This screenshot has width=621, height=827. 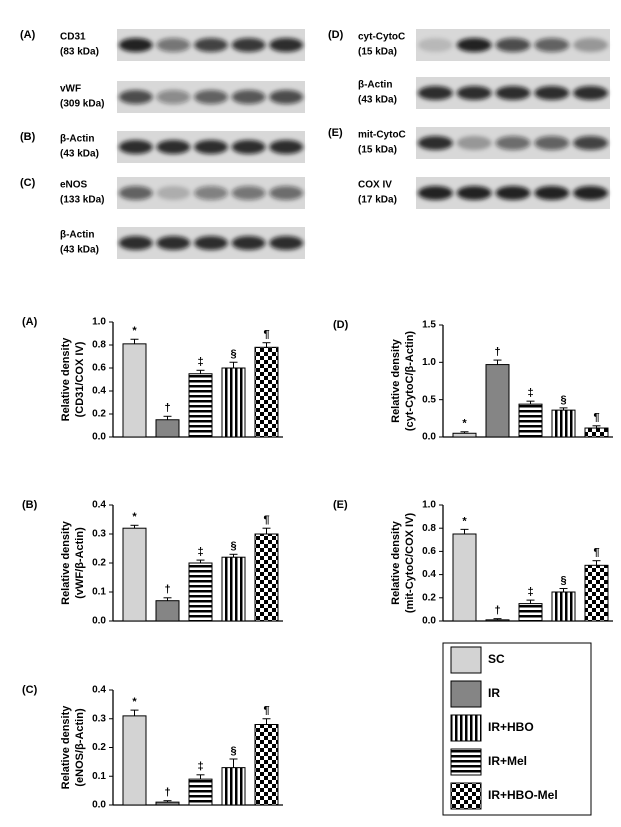 What do you see at coordinates (496, 659) in the screenshot?
I see `legend-label: SC` at bounding box center [496, 659].